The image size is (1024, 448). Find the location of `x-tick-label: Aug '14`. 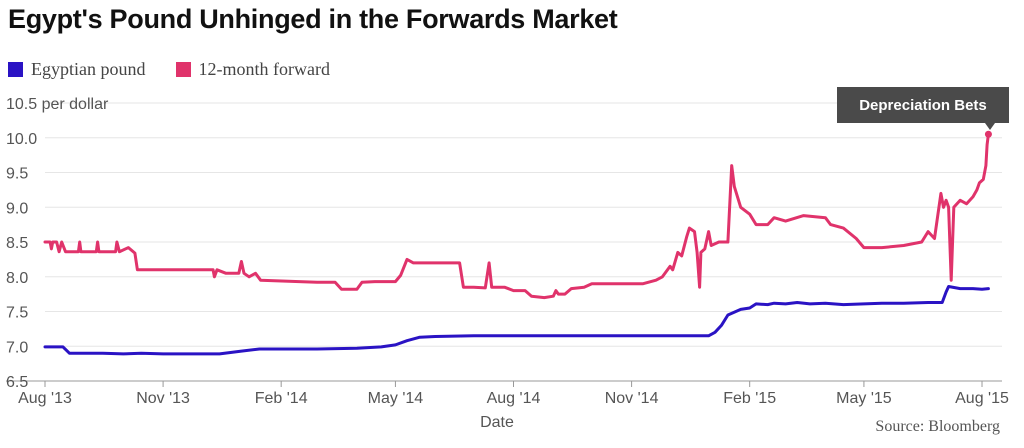

x-tick-label: Aug '14 is located at coordinates (514, 398).